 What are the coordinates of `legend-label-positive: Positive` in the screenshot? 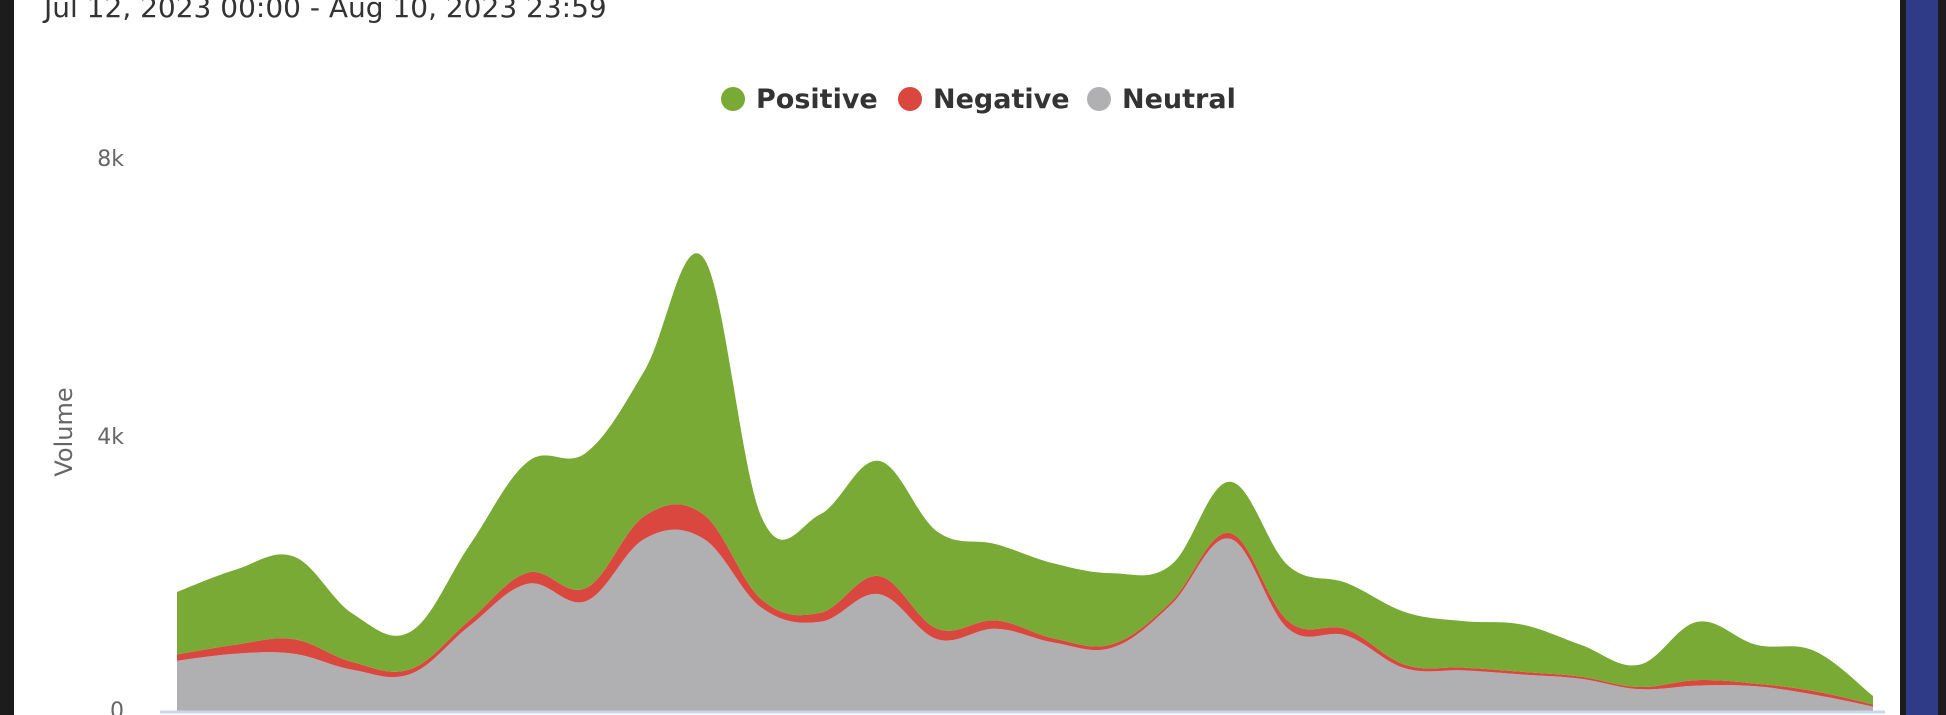 It's located at (817, 99).